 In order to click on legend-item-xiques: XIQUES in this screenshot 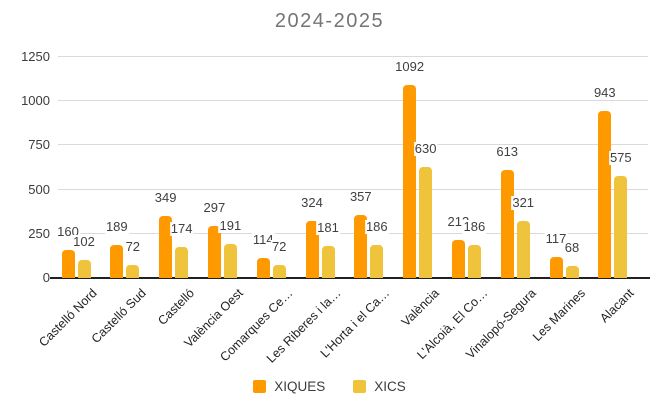, I will do `click(289, 386)`.